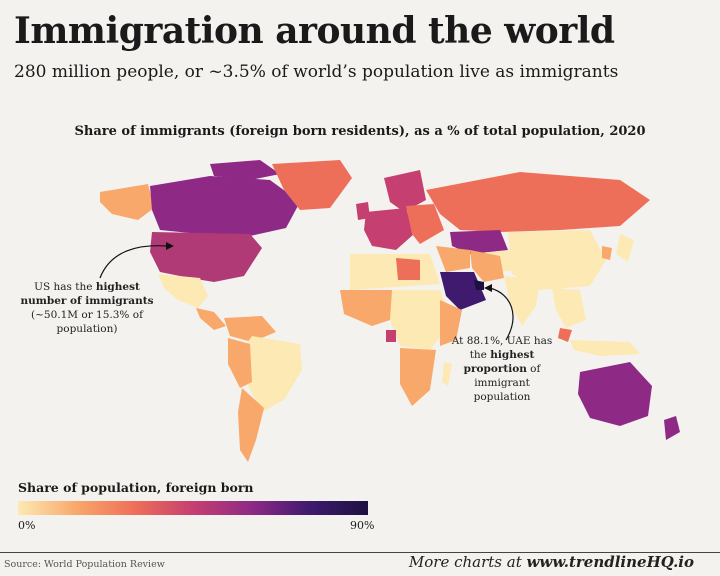  I want to click on region-greenland, so click(312, 185).